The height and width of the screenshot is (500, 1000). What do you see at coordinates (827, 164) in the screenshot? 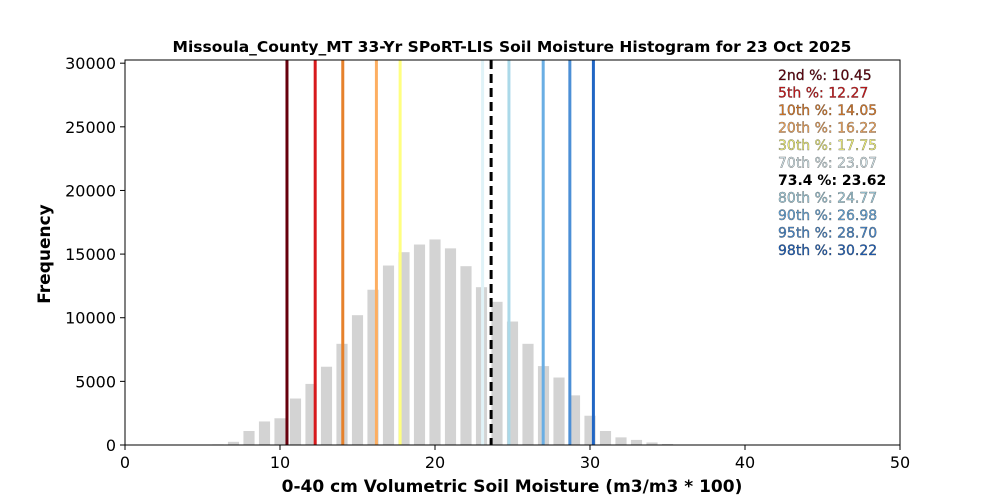
I see `percentile-label: 70th %: 23.07` at bounding box center [827, 164].